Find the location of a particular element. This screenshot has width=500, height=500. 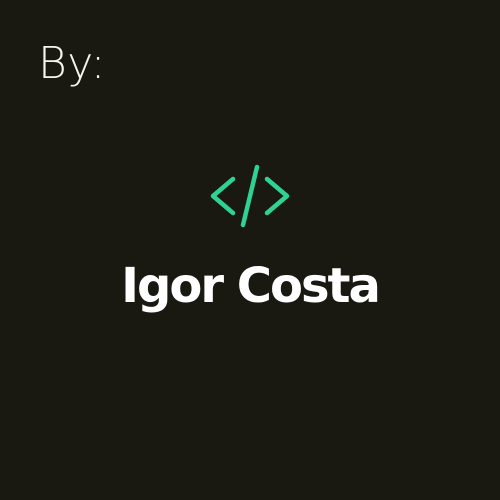

left-angle-bracket is located at coordinates (223, 196).